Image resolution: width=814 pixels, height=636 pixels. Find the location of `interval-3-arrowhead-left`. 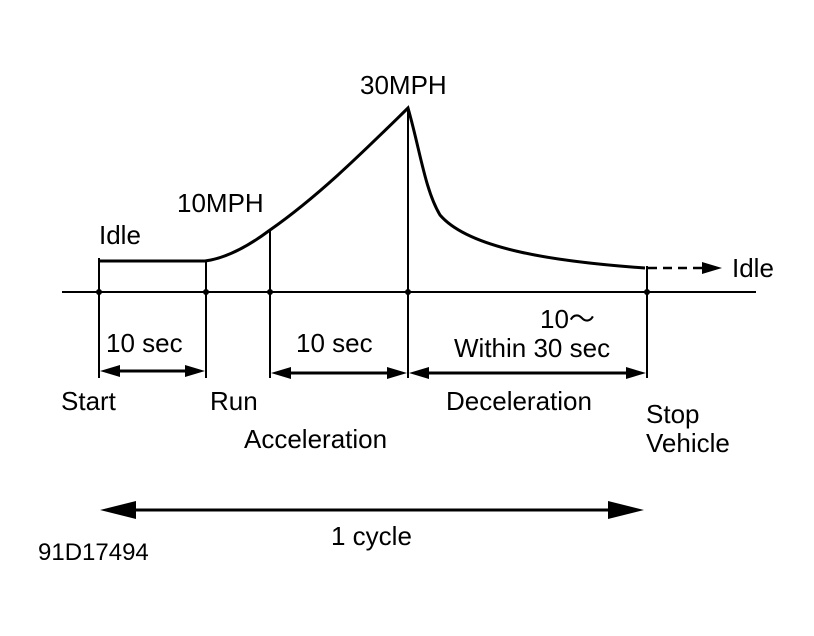

interval-3-arrowhead-left is located at coordinates (419, 373).